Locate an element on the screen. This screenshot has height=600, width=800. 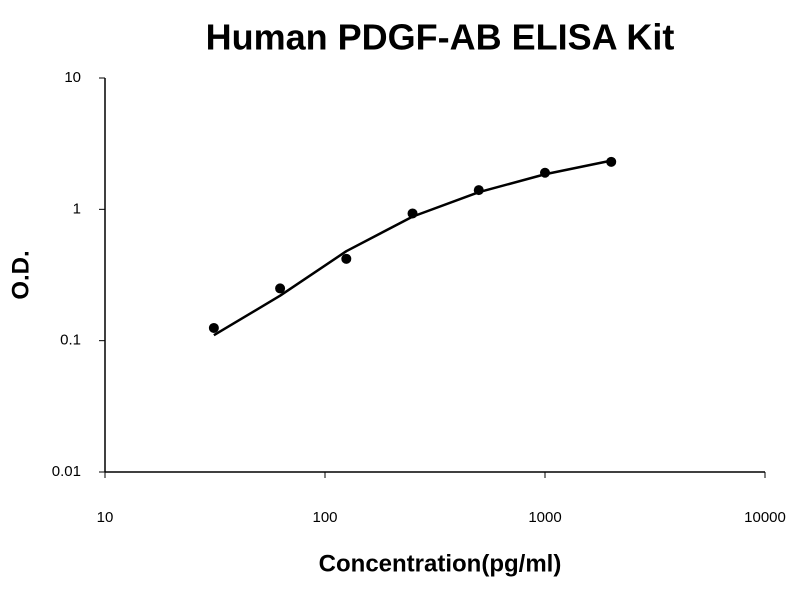
chart-title: Human PDGF-AB ELISA Kit is located at coordinates (440, 37).